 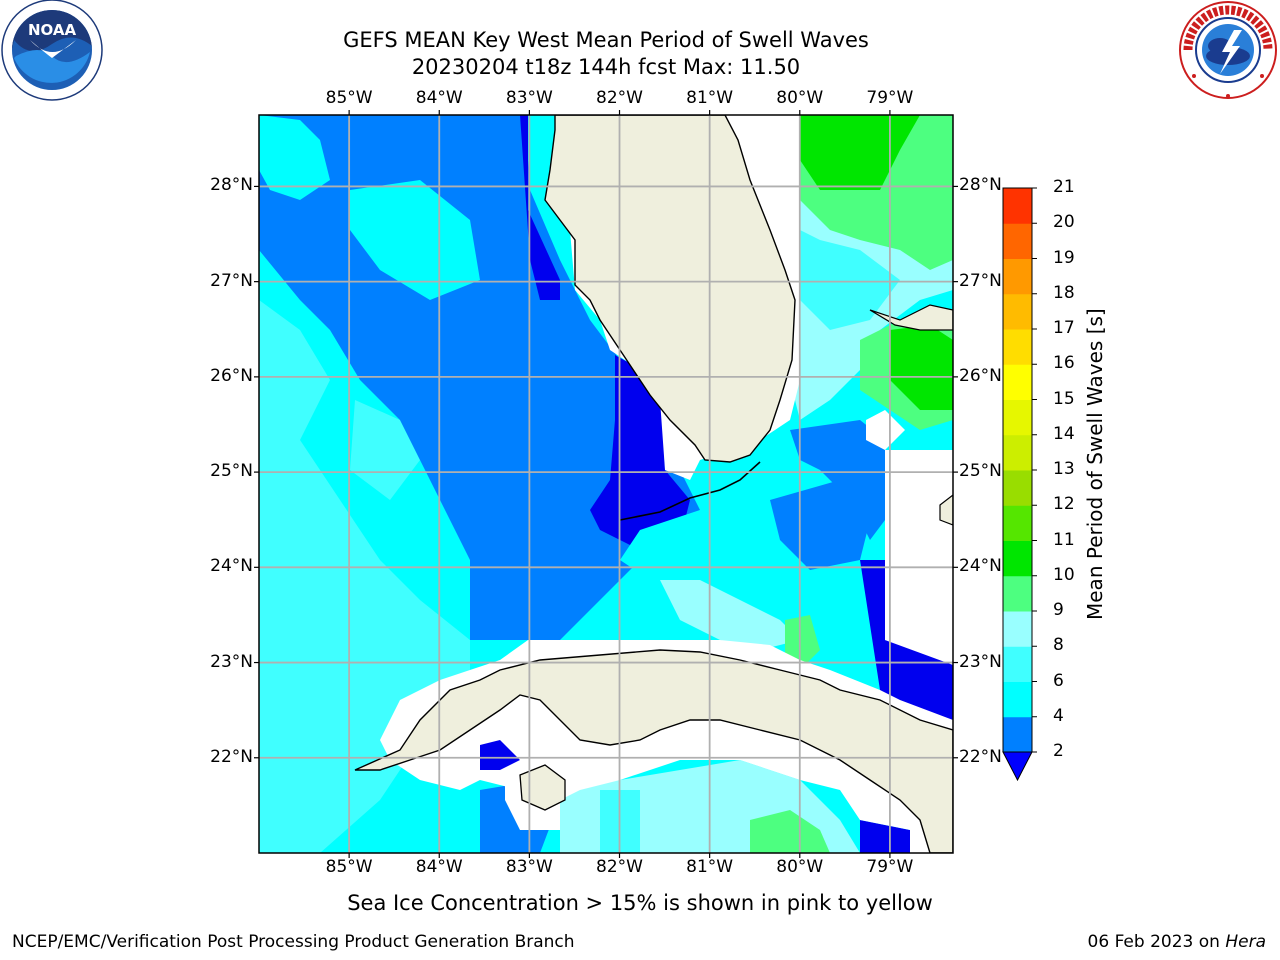 What do you see at coordinates (231, 471) in the screenshot?
I see `lat-label-left: 25°N` at bounding box center [231, 471].